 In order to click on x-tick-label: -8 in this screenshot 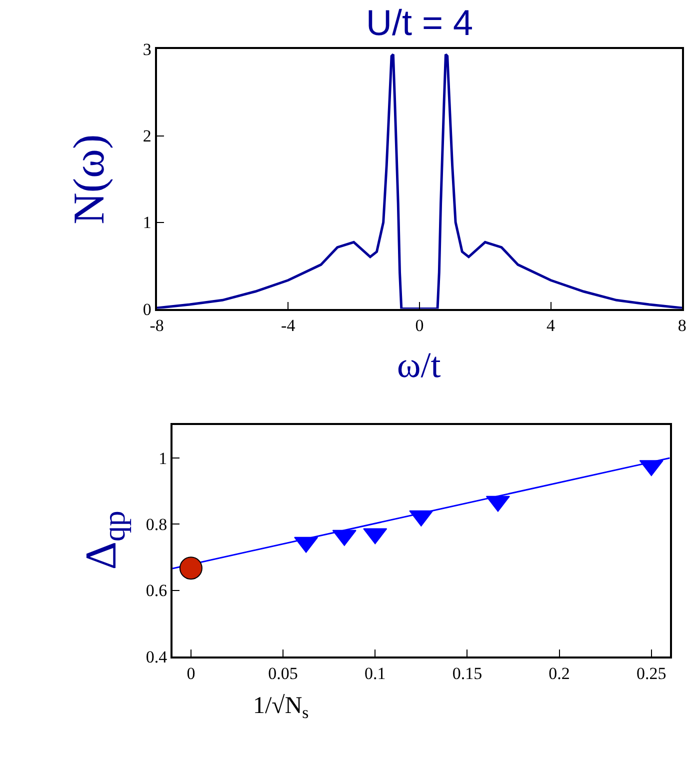, I will do `click(157, 326)`.